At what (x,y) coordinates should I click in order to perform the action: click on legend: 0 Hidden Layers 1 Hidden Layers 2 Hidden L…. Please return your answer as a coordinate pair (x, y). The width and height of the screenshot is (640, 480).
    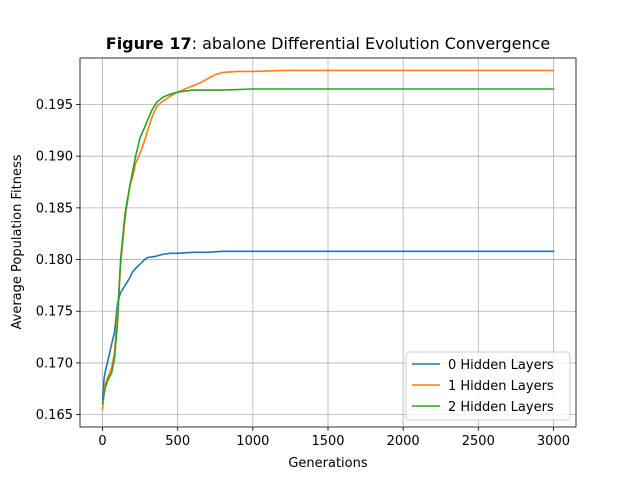
    Looking at the image, I should click on (488, 386).